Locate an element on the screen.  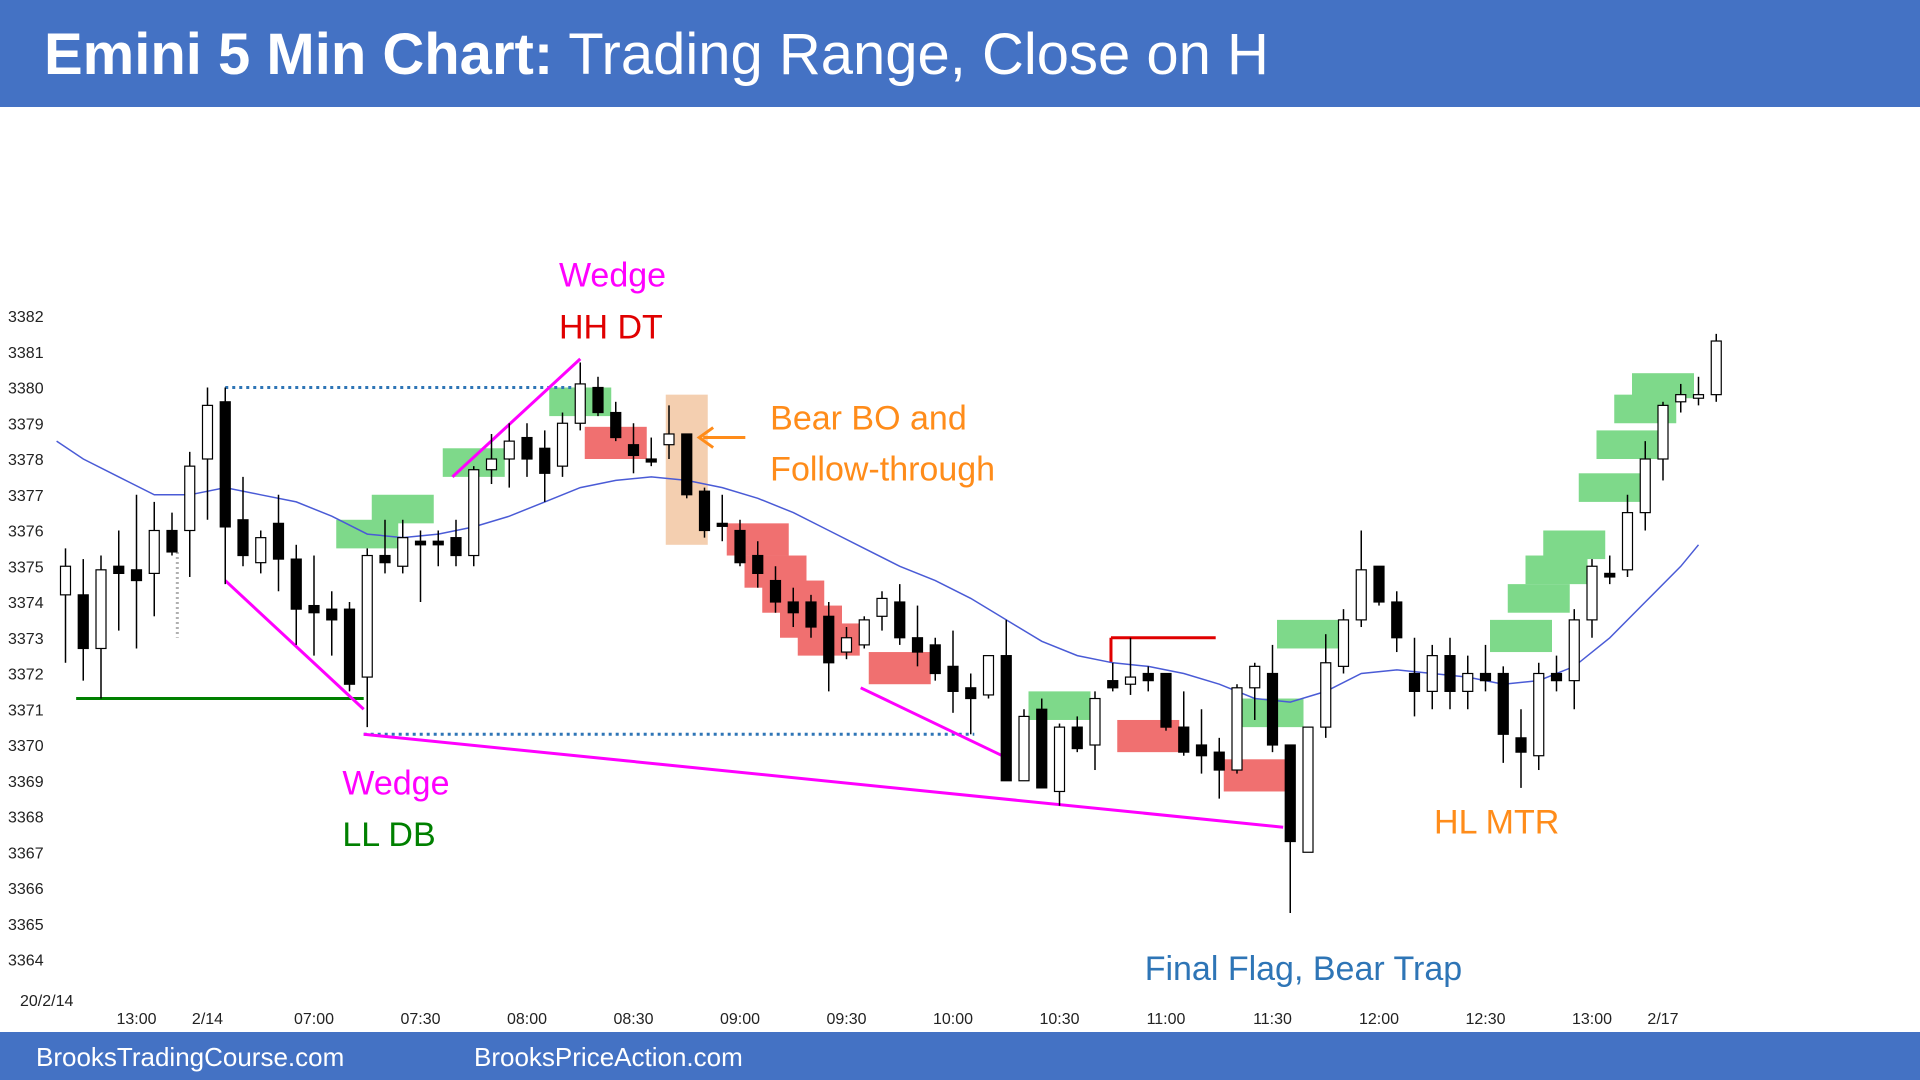
x-tick-label: 12:30 is located at coordinates (1485, 1019).